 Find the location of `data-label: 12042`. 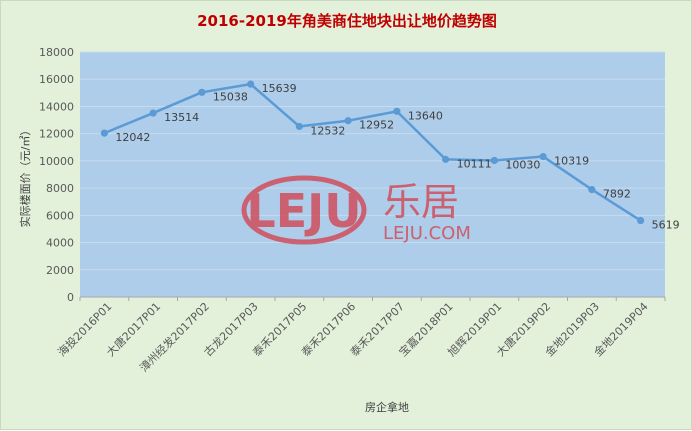

data-label: 12042 is located at coordinates (132, 137).